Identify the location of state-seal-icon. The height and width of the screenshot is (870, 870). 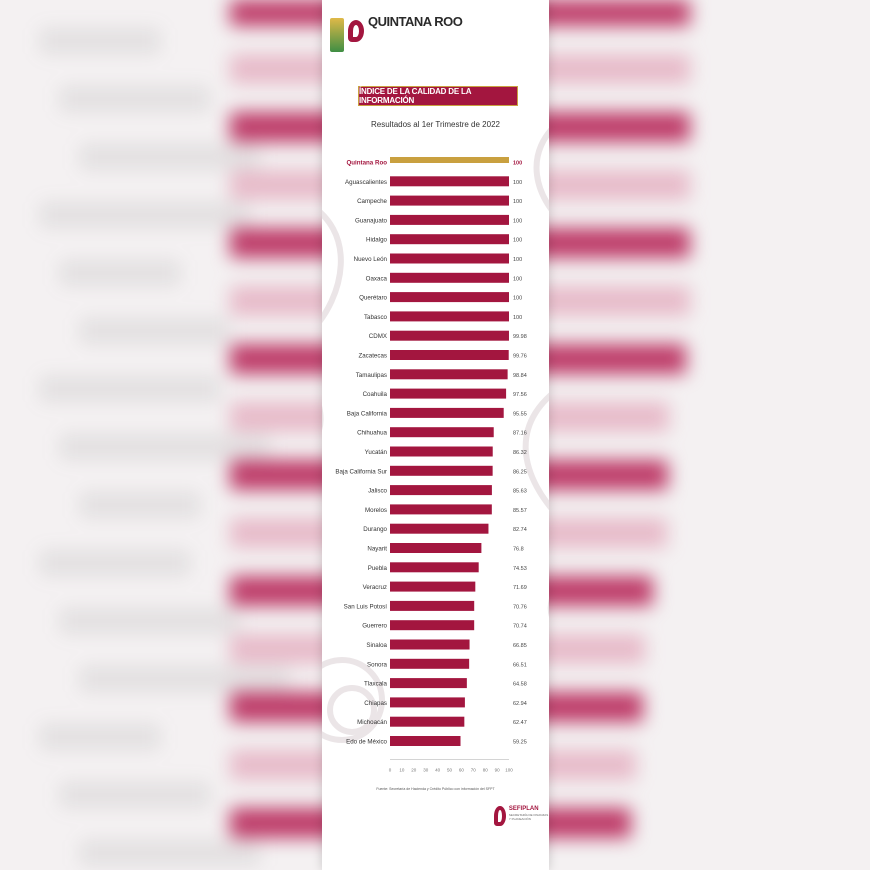
(337, 35).